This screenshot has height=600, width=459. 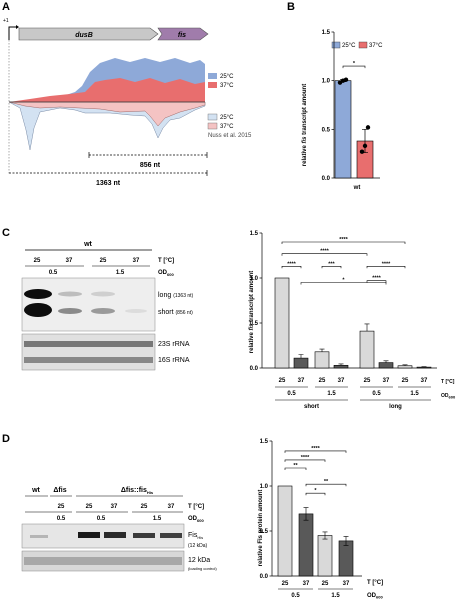 What do you see at coordinates (326, 82) in the screenshot?
I see `chart-b-y-tick-label: 1.0` at bounding box center [326, 82].